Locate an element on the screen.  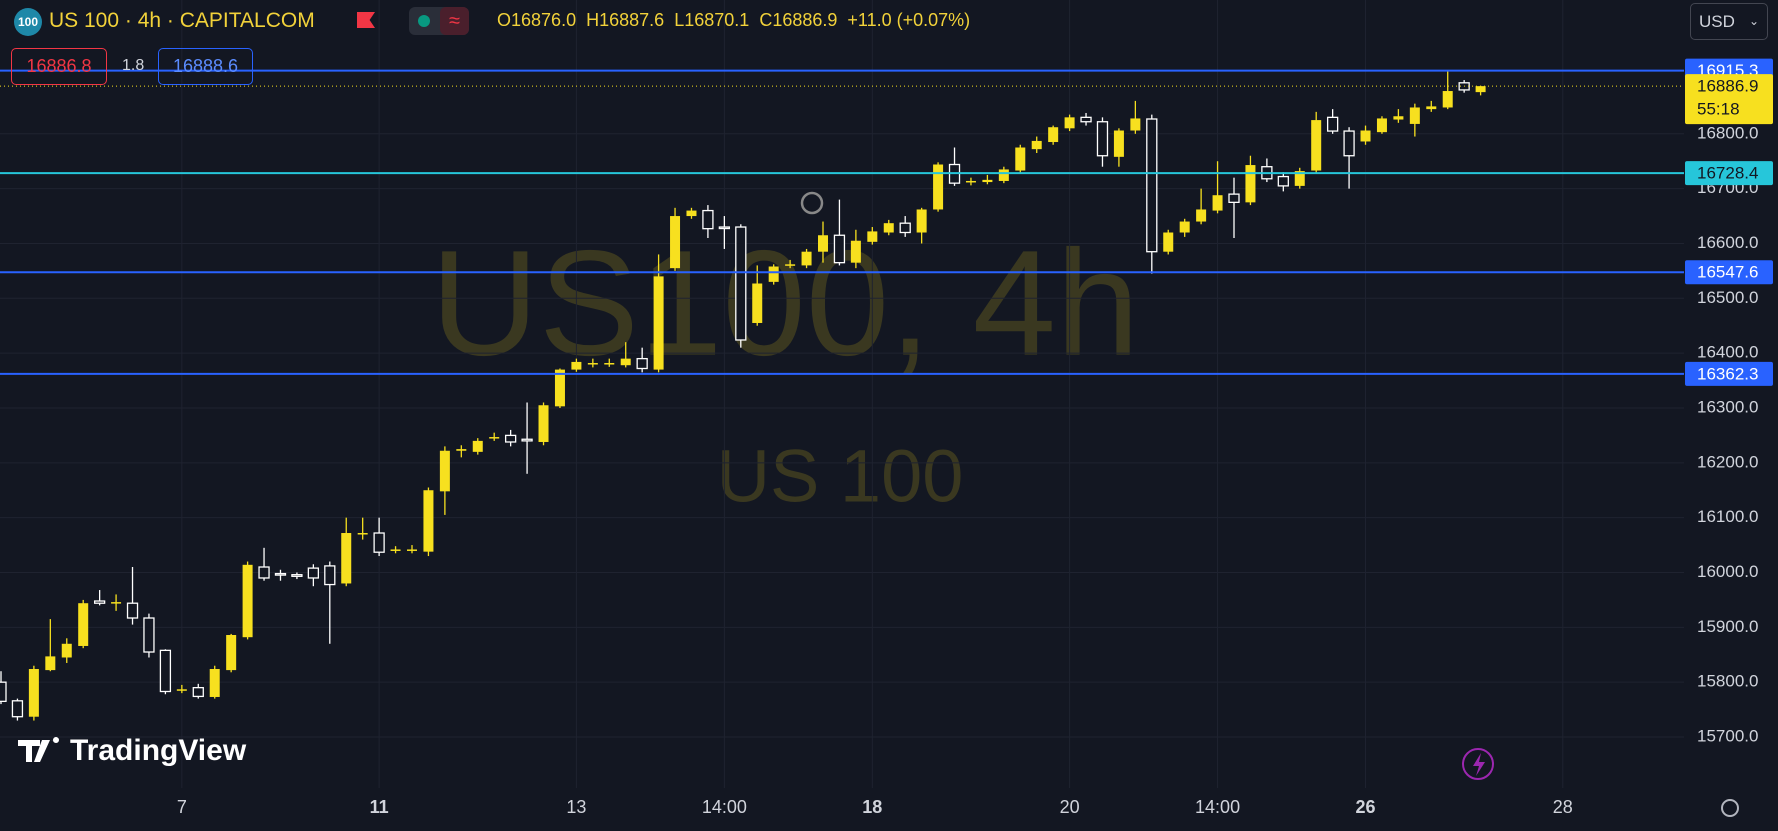
ohlc-value: 16886.9 is located at coordinates (805, 20).